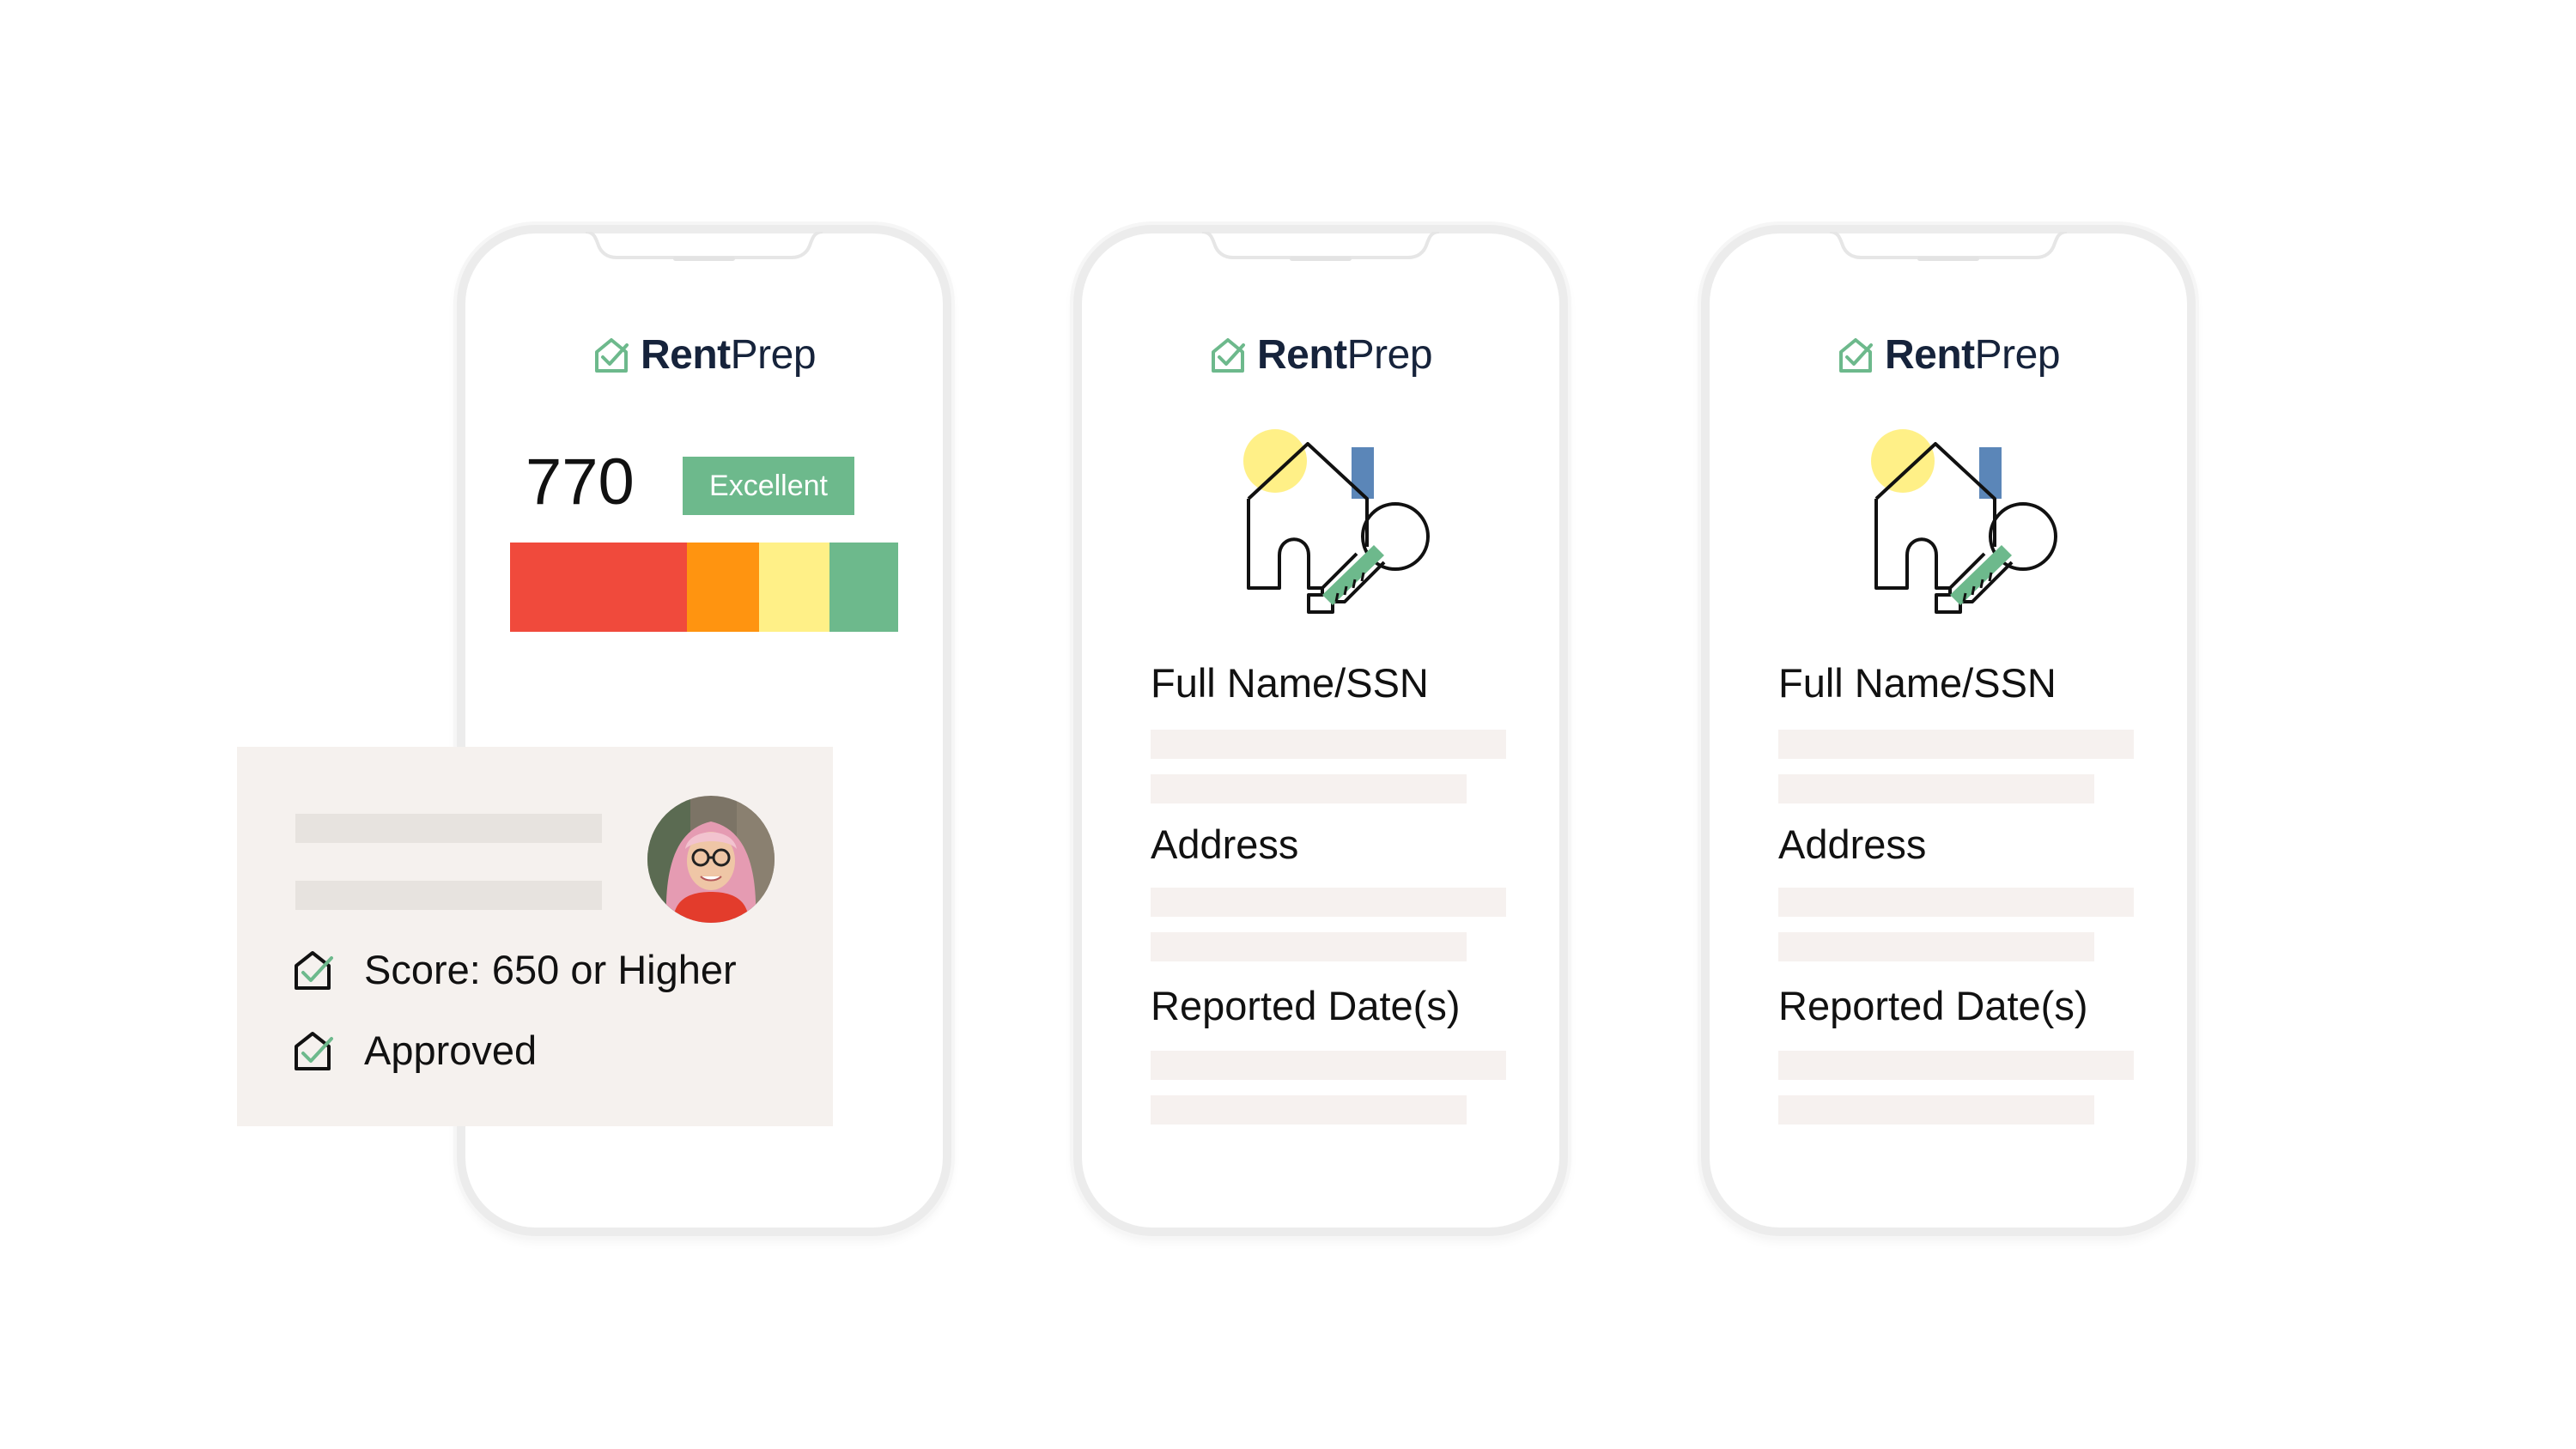 The width and height of the screenshot is (2576, 1449). Describe the element at coordinates (451, 1050) in the screenshot. I see `check-item-label: Approved` at that location.